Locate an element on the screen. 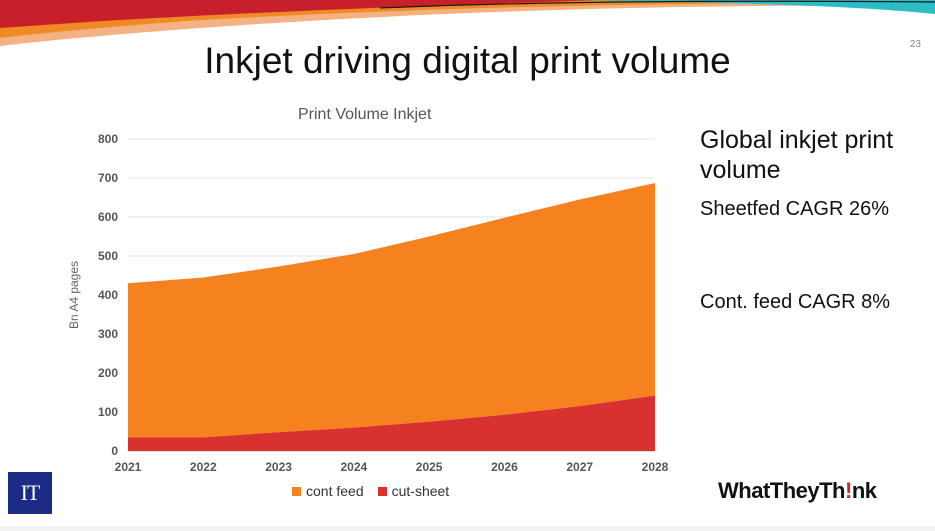  x-tick-label: 2022 is located at coordinates (203, 467).